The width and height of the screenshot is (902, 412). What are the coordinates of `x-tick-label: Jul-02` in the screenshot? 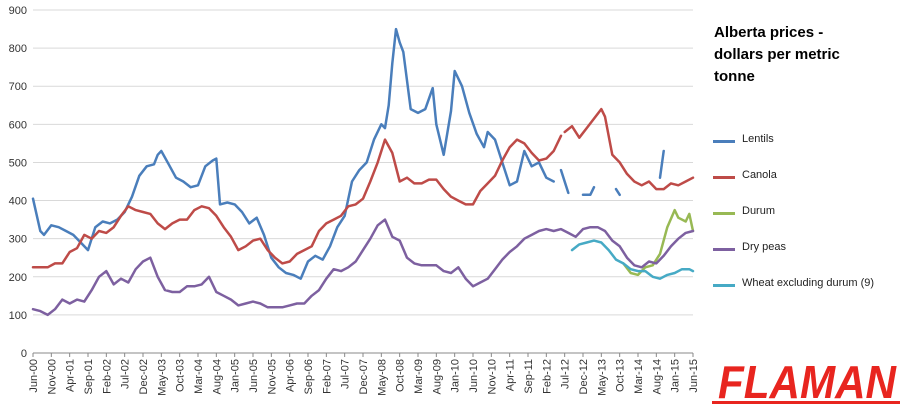 It's located at (126, 374).